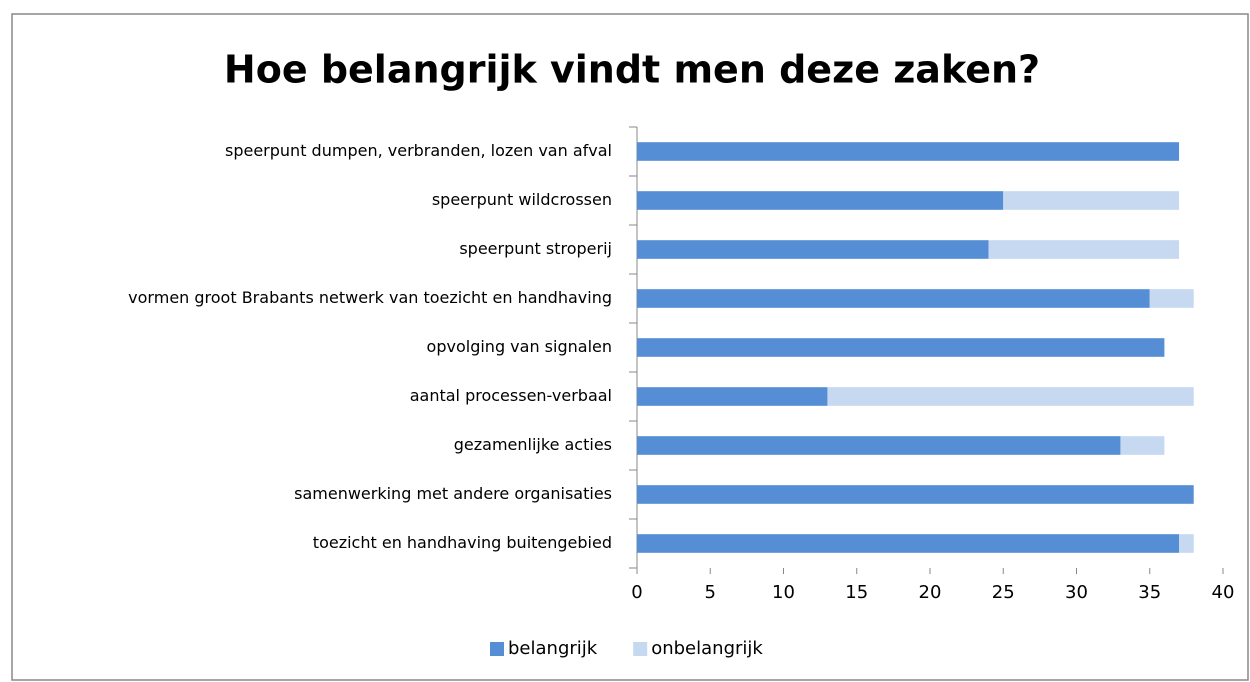 This screenshot has height=682, width=1250. What do you see at coordinates (710, 592) in the screenshot?
I see `x-tick-label: 5` at bounding box center [710, 592].